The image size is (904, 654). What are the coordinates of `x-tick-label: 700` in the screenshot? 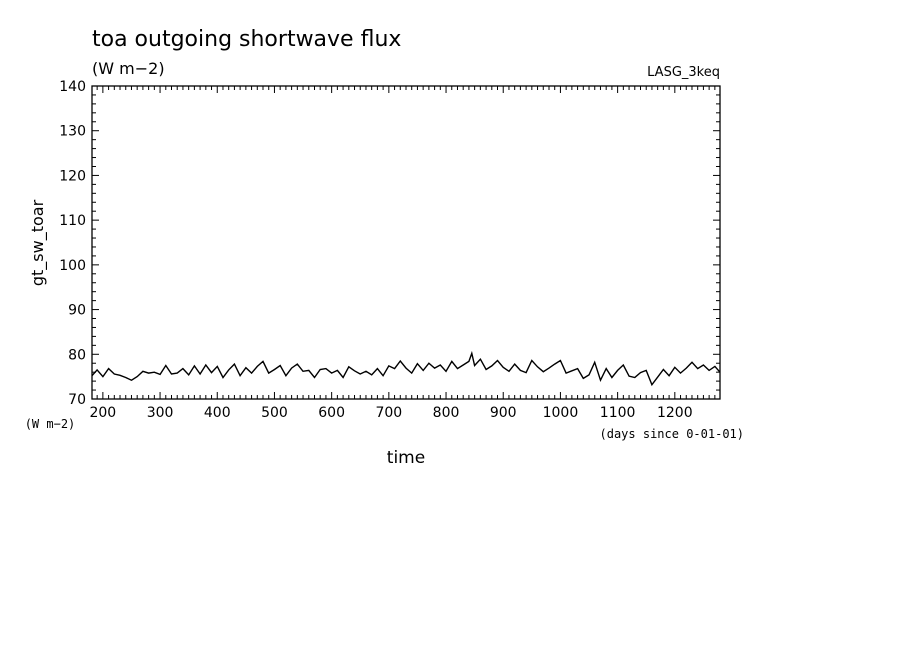 It's located at (388, 413).